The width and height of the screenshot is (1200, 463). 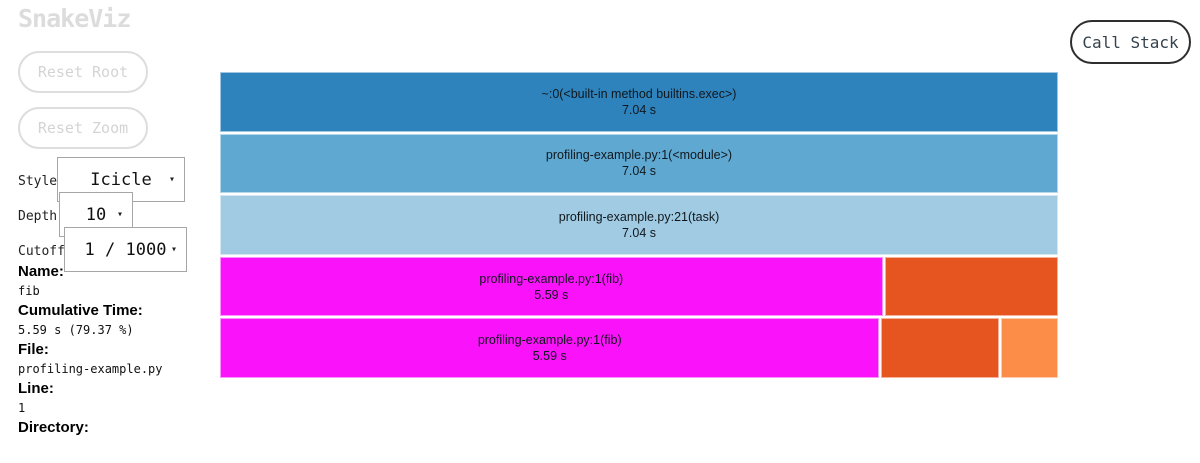 I want to click on file-value: profiling-example.py, so click(x=90, y=369).